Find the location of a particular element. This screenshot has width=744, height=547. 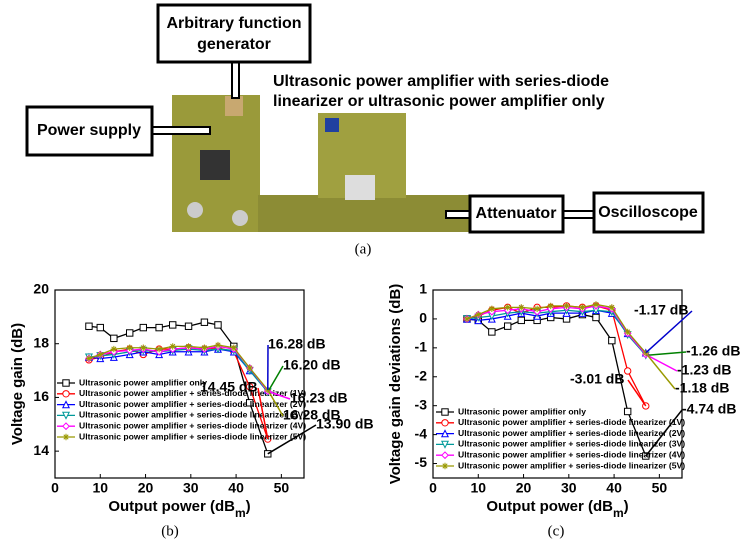

x-tick-label: 10 is located at coordinates (478, 488).